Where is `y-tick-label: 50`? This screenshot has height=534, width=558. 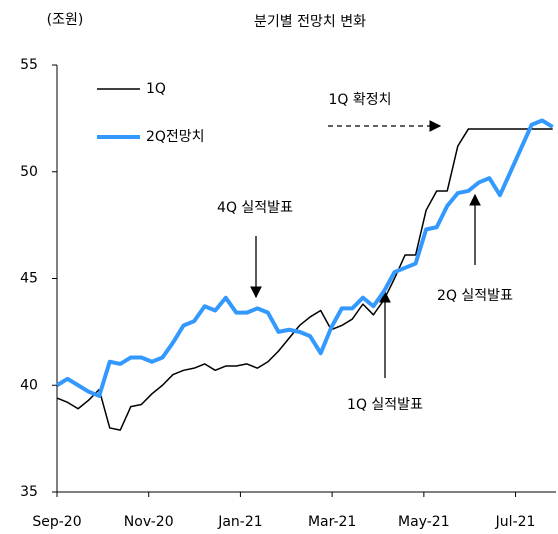
y-tick-label: 50 is located at coordinates (29, 172).